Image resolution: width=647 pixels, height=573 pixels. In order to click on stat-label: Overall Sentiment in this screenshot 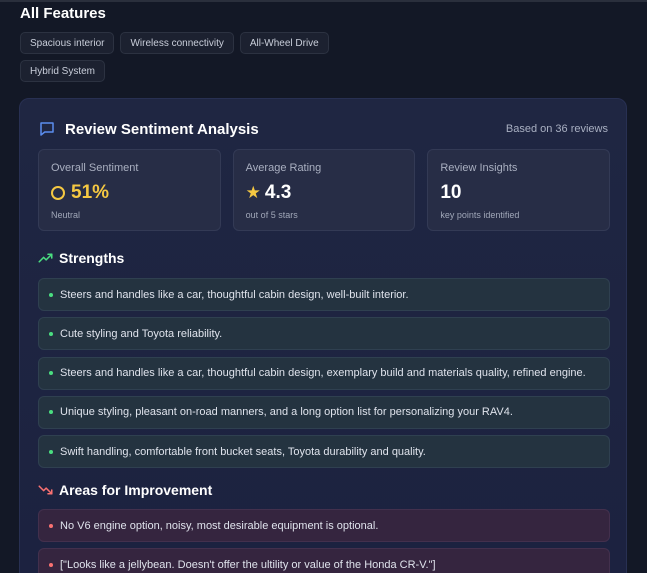, I will do `click(95, 168)`.